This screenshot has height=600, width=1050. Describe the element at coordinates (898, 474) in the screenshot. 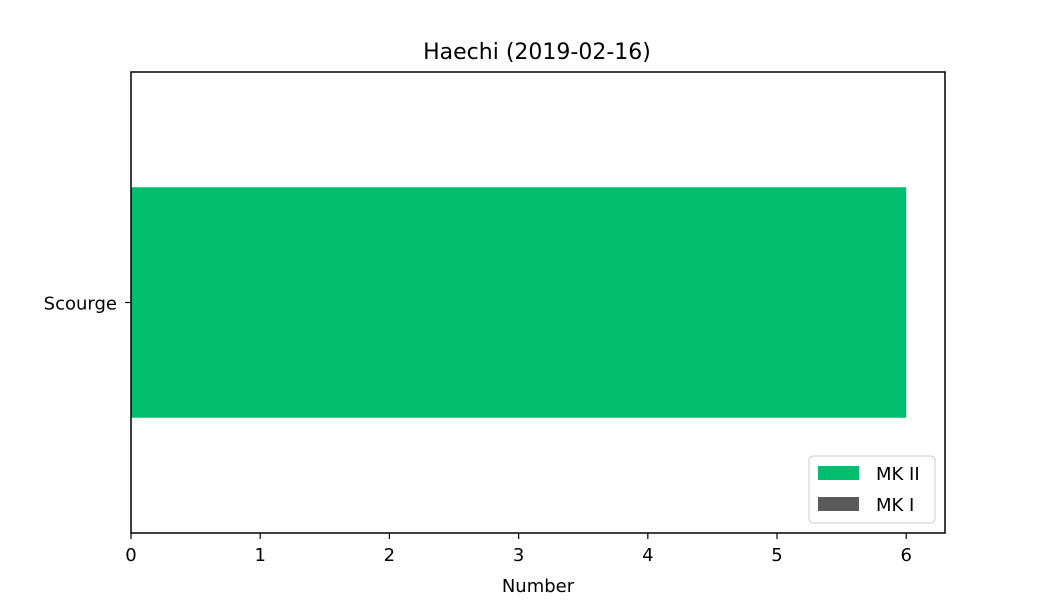

I see `legend-label-mk-ii: MK II` at that location.